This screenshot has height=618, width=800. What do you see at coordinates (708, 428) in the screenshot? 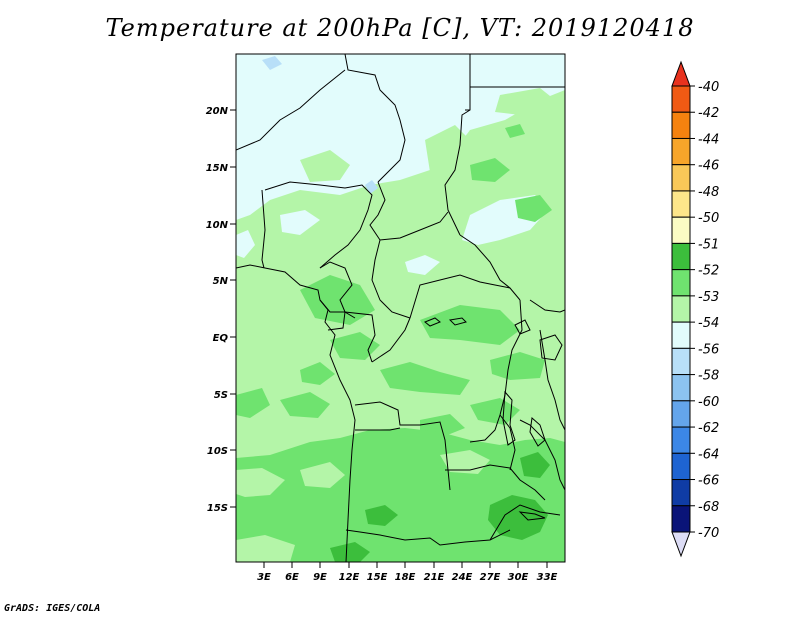
I see `colorbar-label: -62` at bounding box center [708, 428].